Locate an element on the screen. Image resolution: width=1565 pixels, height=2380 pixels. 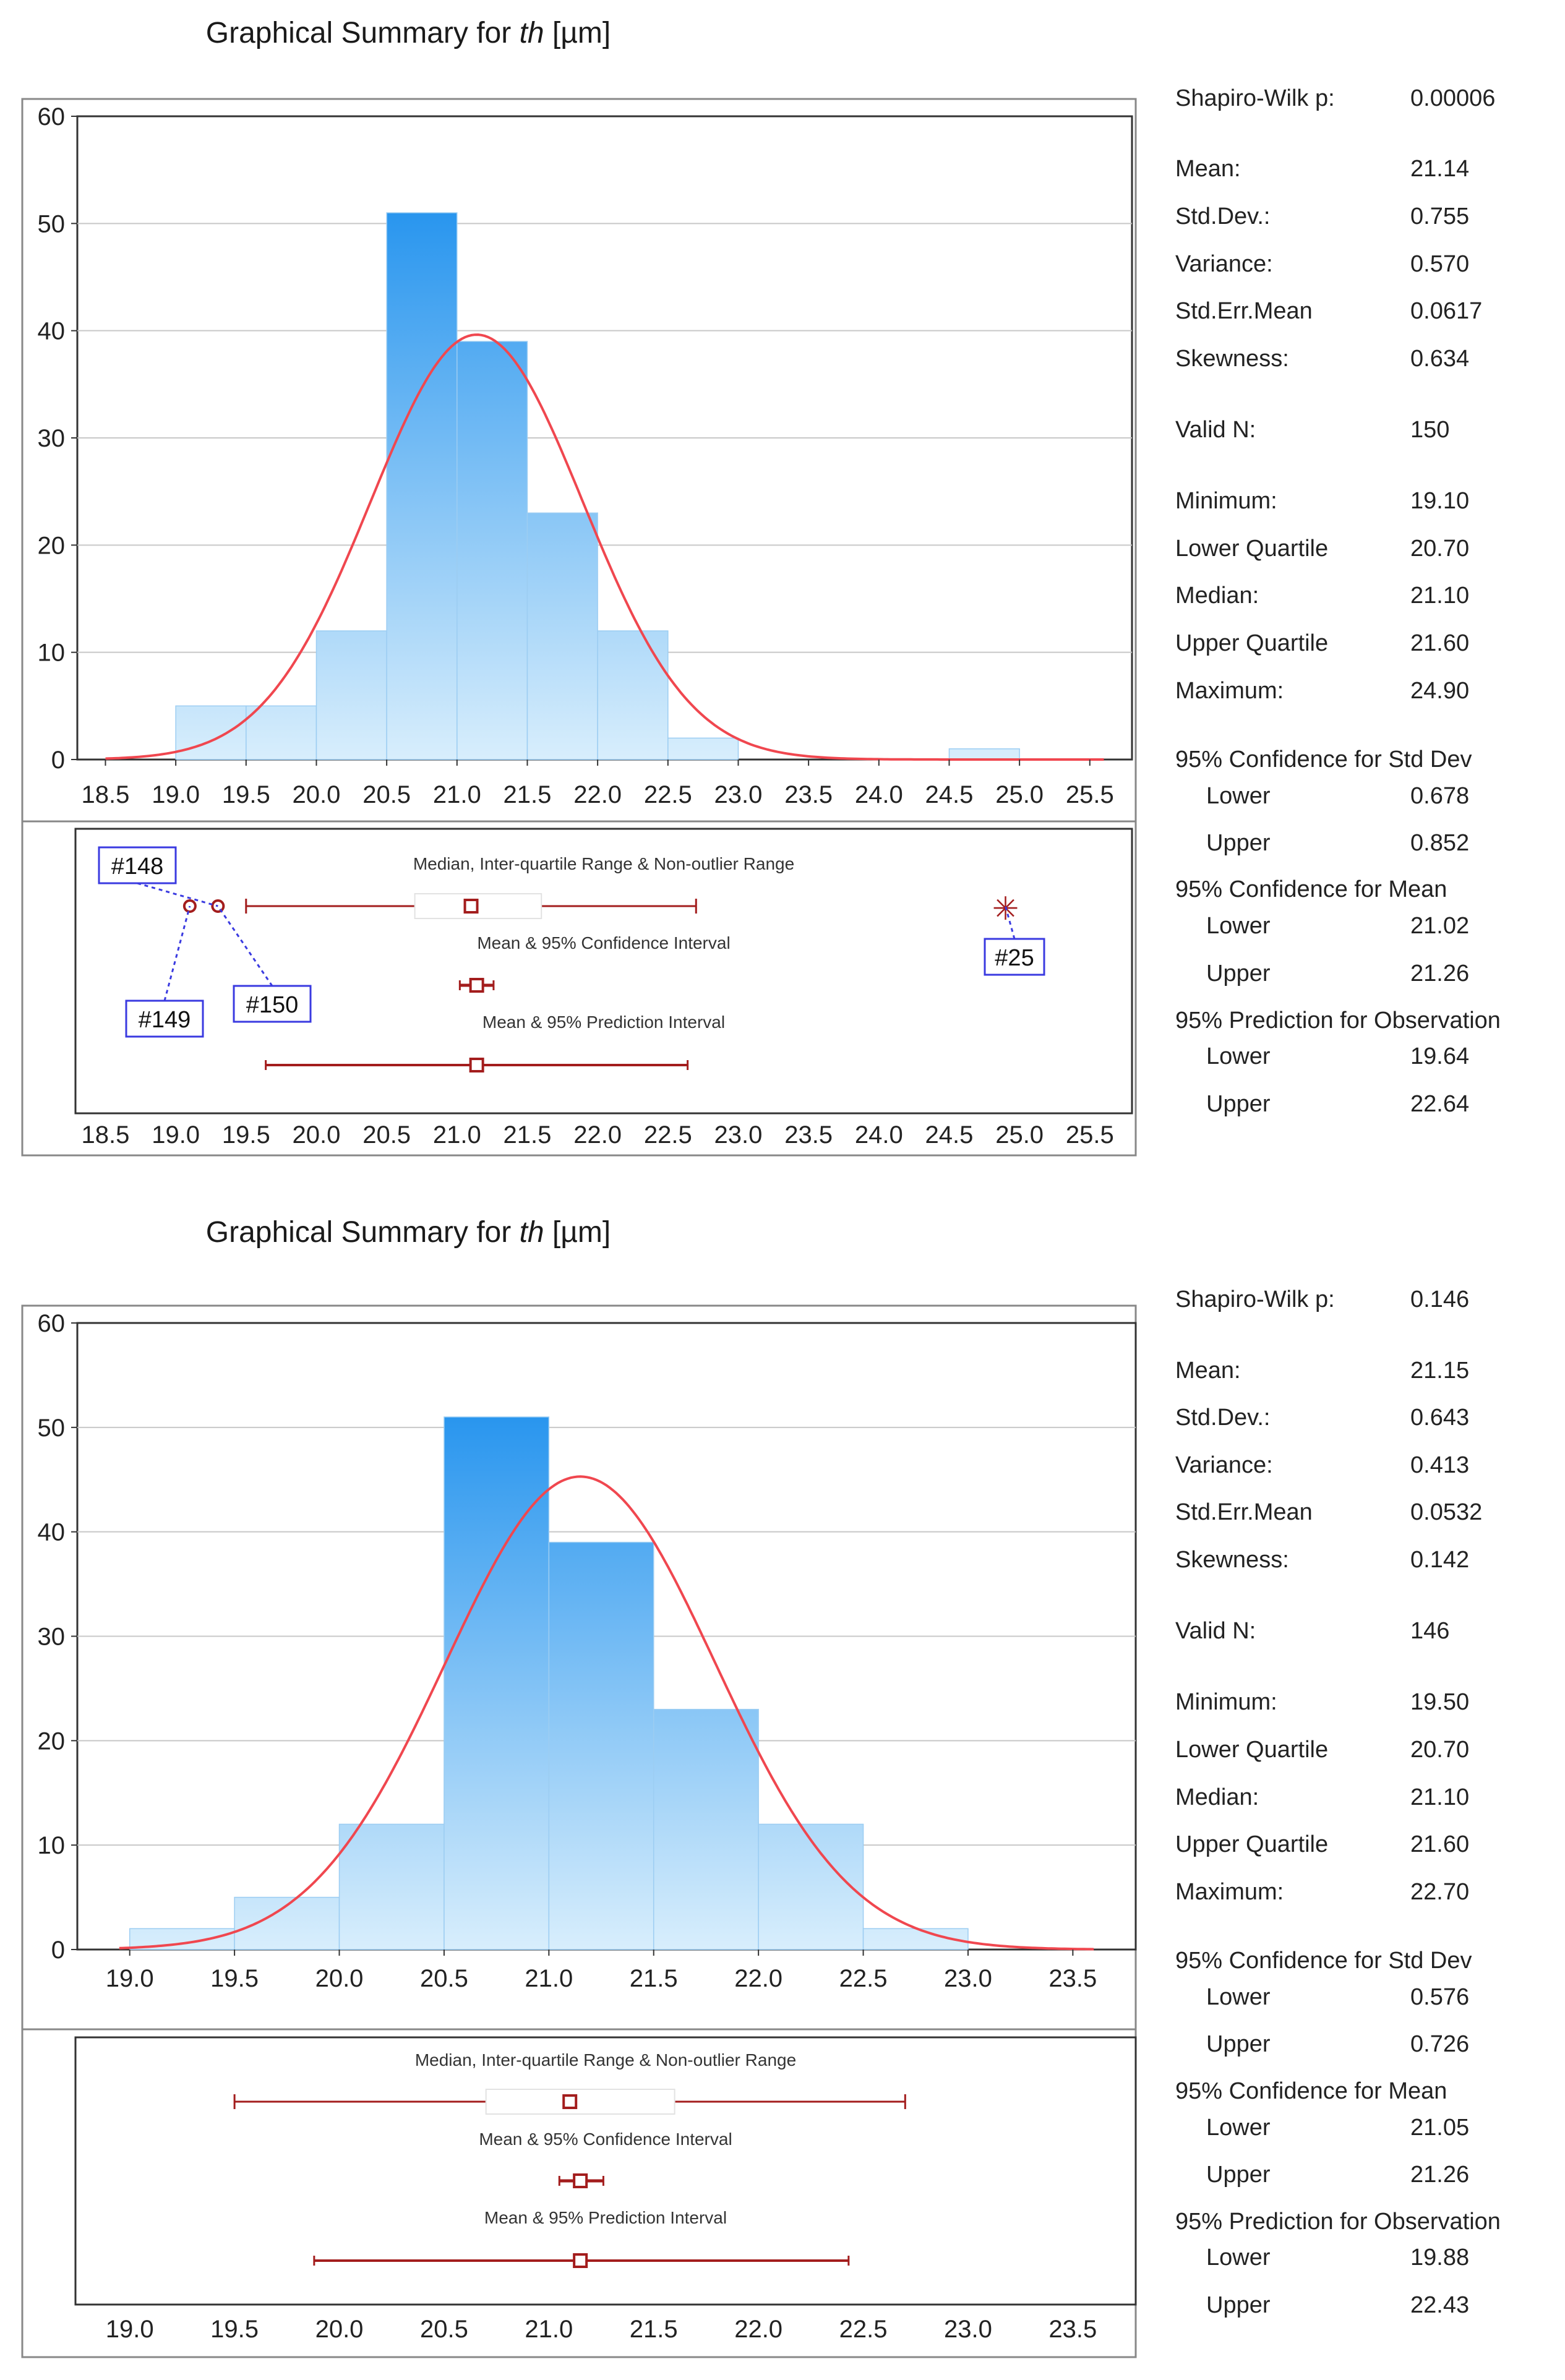
x-tick-label: 21.0 is located at coordinates (457, 794).